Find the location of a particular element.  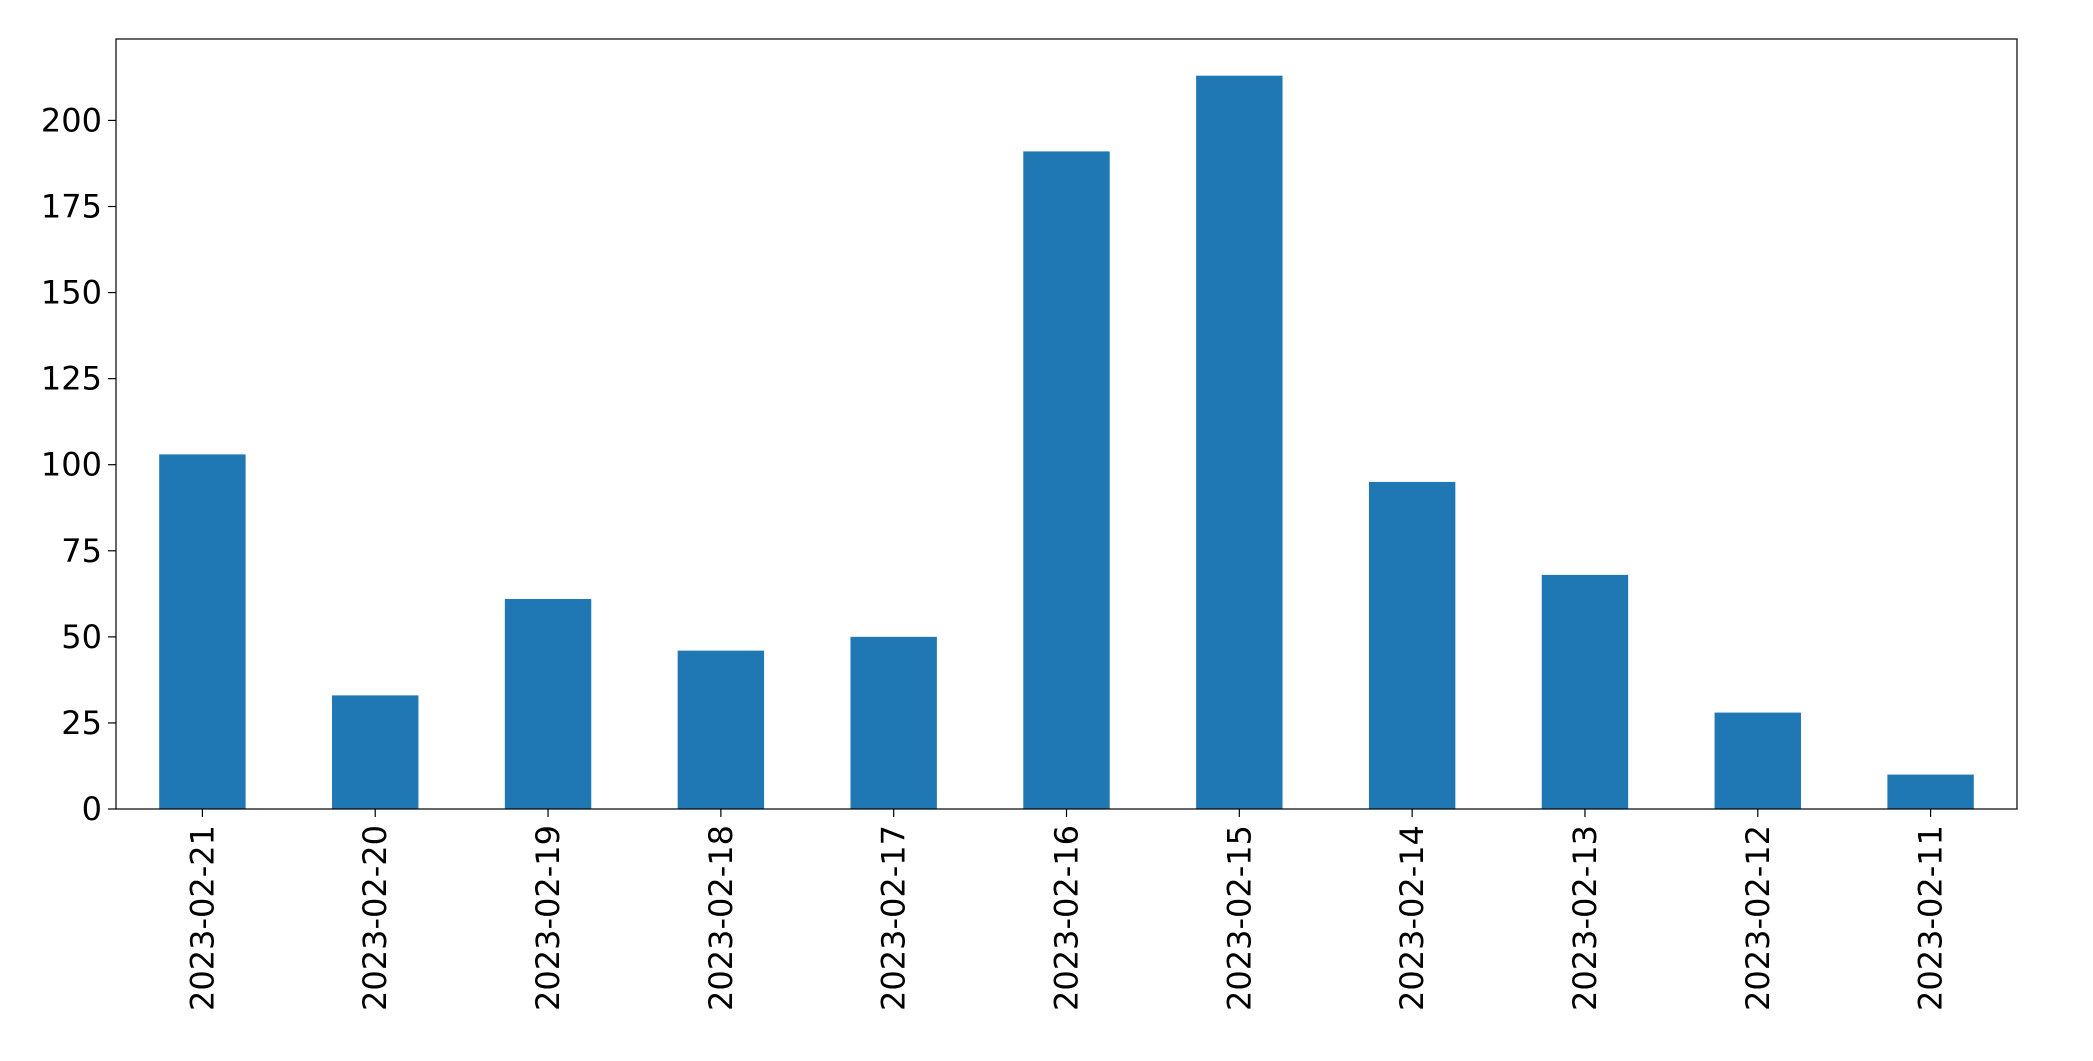

x-tick-label: 2023-02-20 is located at coordinates (375, 918).